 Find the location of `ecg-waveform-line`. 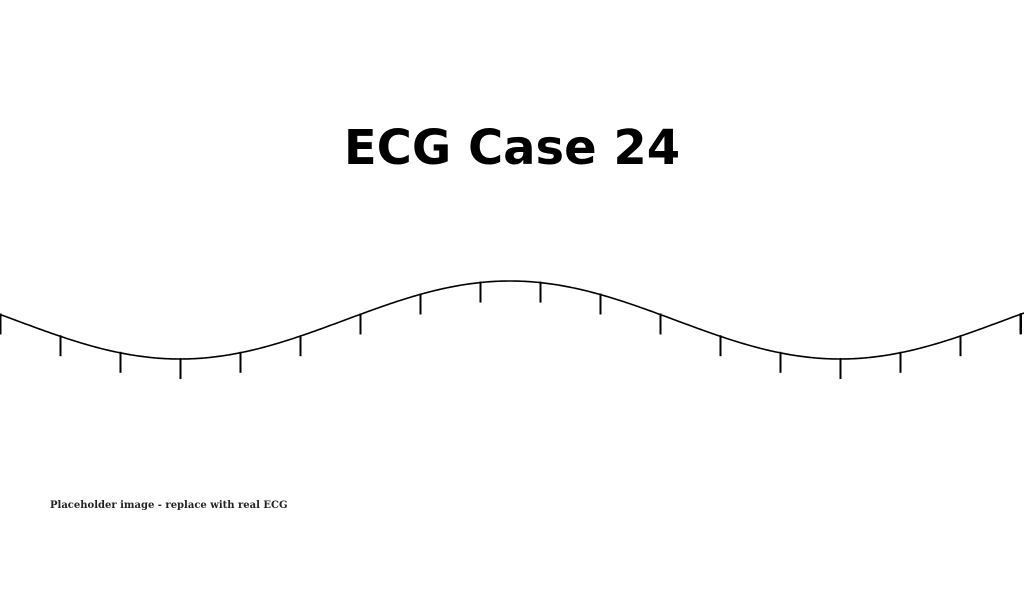

ecg-waveform-line is located at coordinates (512, 320).